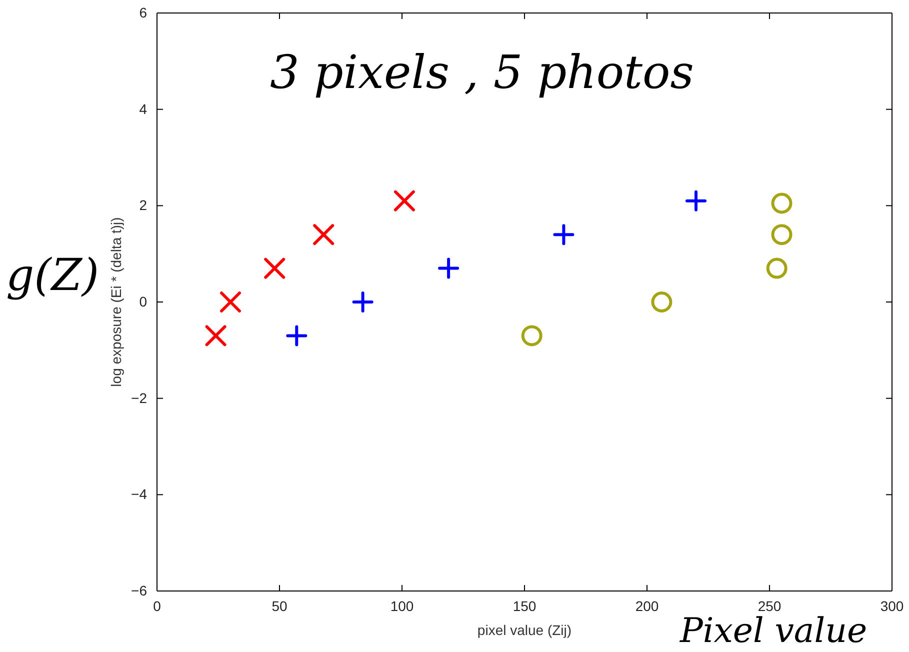  What do you see at coordinates (402, 606) in the screenshot?
I see `x-tick-label: 100` at bounding box center [402, 606].